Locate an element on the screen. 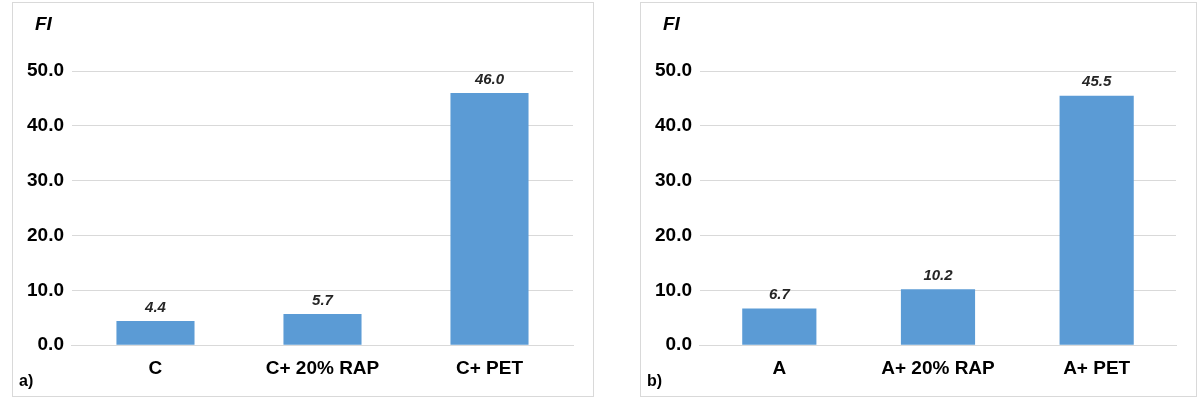  x-tick-label: A is located at coordinates (779, 367).